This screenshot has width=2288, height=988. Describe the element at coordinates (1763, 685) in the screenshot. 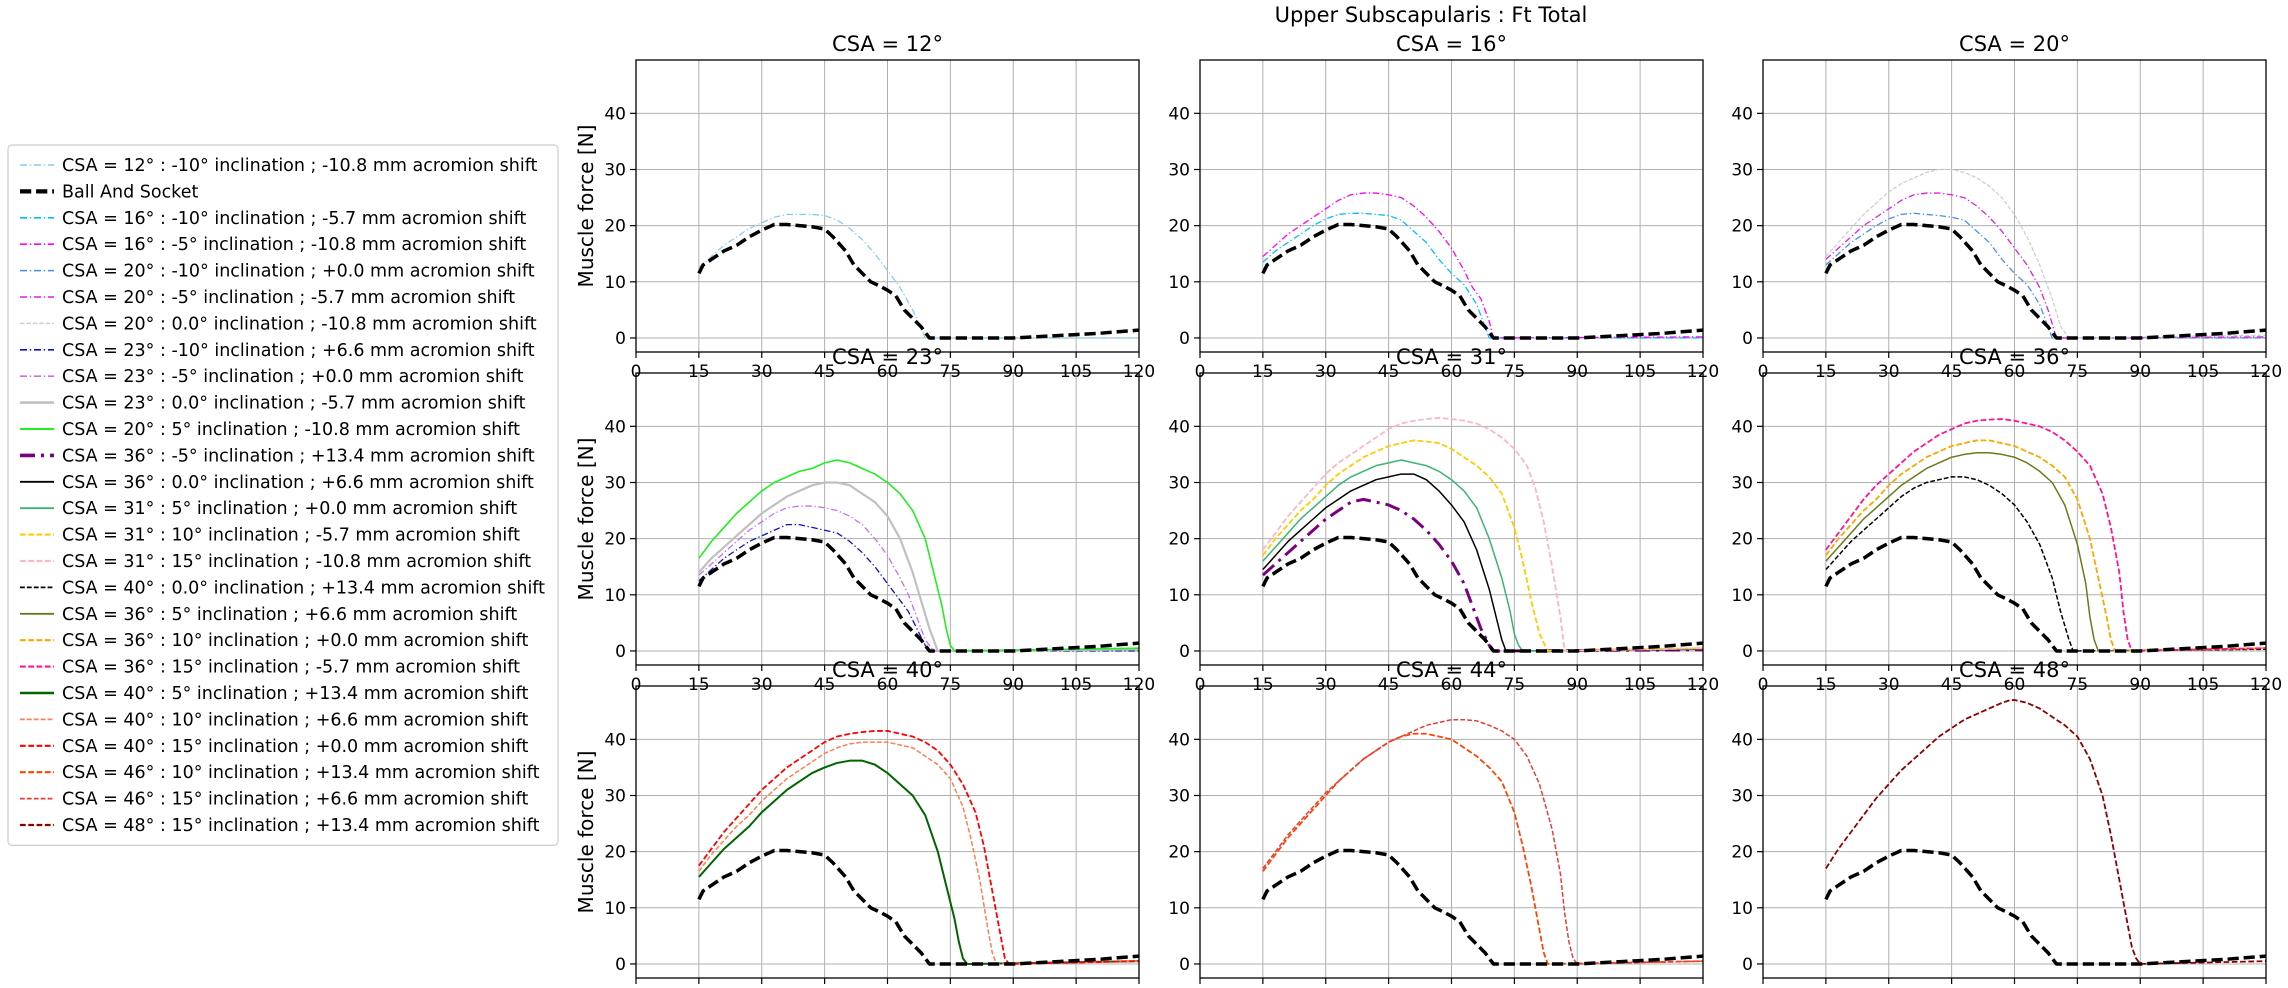

I see `x-tick-label: 0` at that location.